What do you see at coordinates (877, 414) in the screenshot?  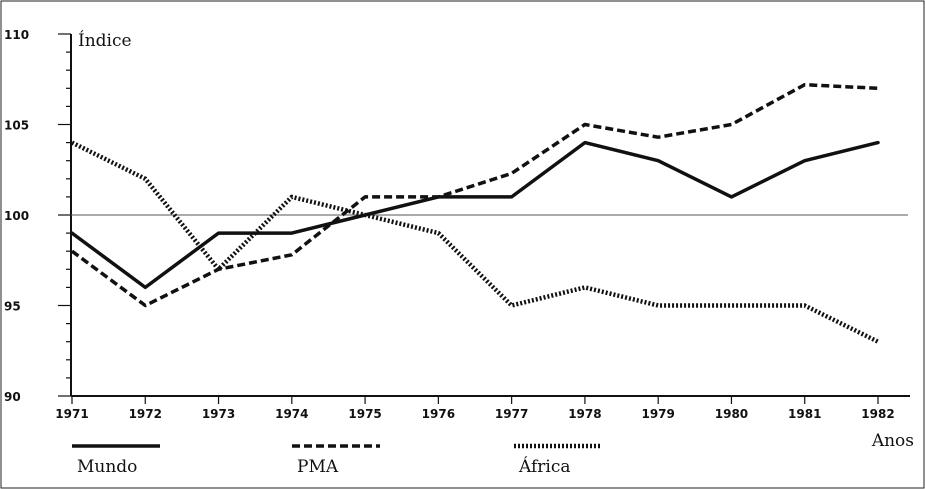 I see `x-tick-label: 1982` at bounding box center [877, 414].